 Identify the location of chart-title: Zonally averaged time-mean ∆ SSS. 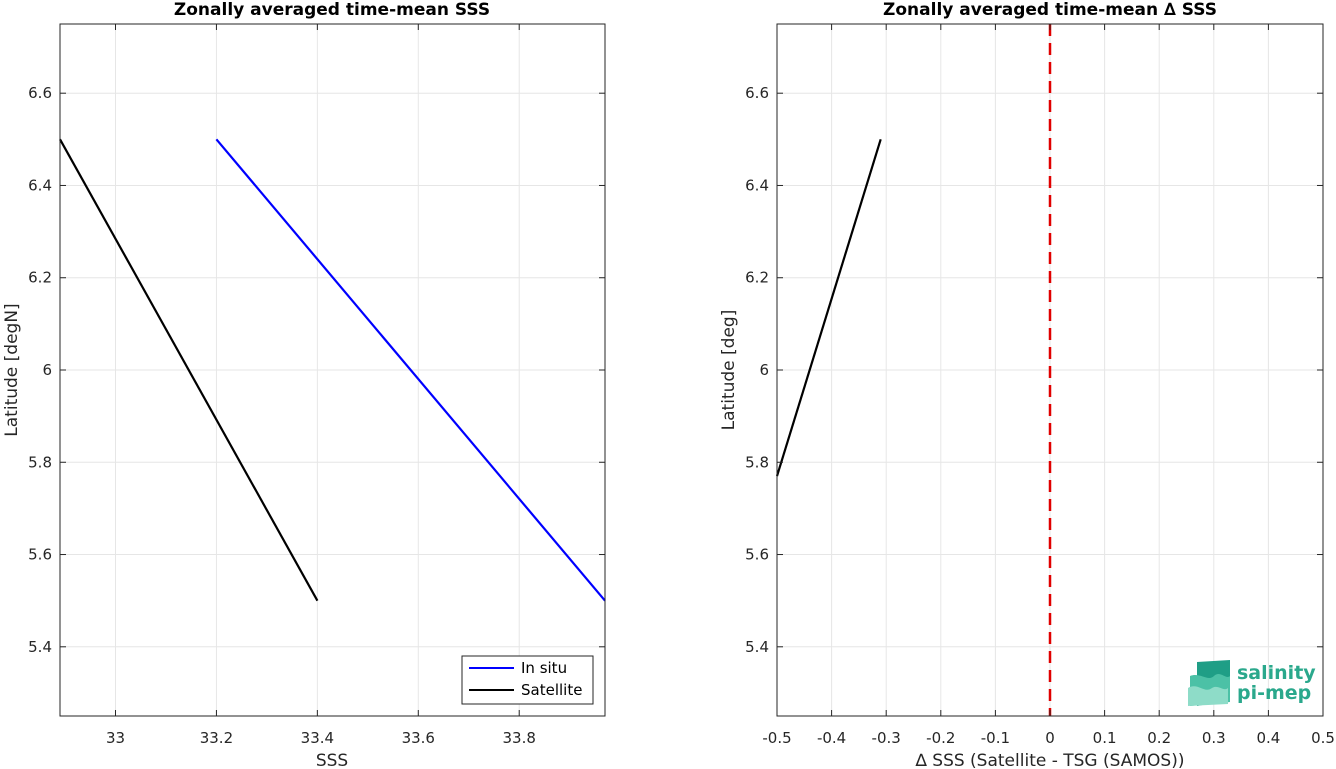
(1050, 10).